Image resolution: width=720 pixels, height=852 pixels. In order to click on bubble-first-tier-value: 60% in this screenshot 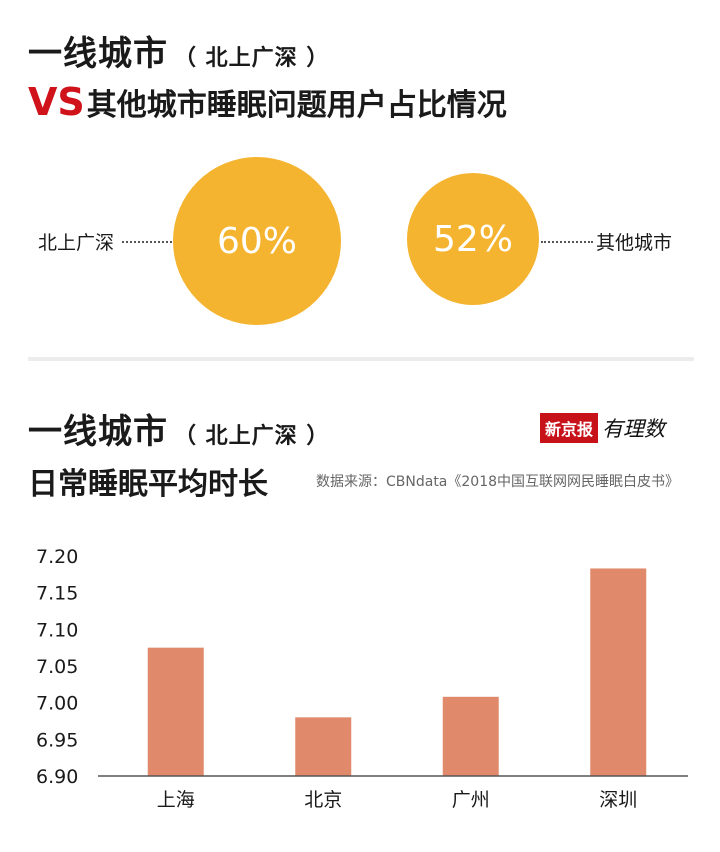, I will do `click(256, 241)`.